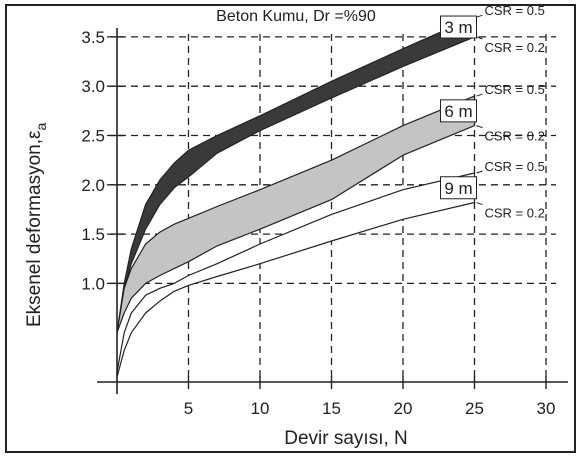  I want to click on y-axis-label: Eksenel deformasyon,εa, so click(36, 225).